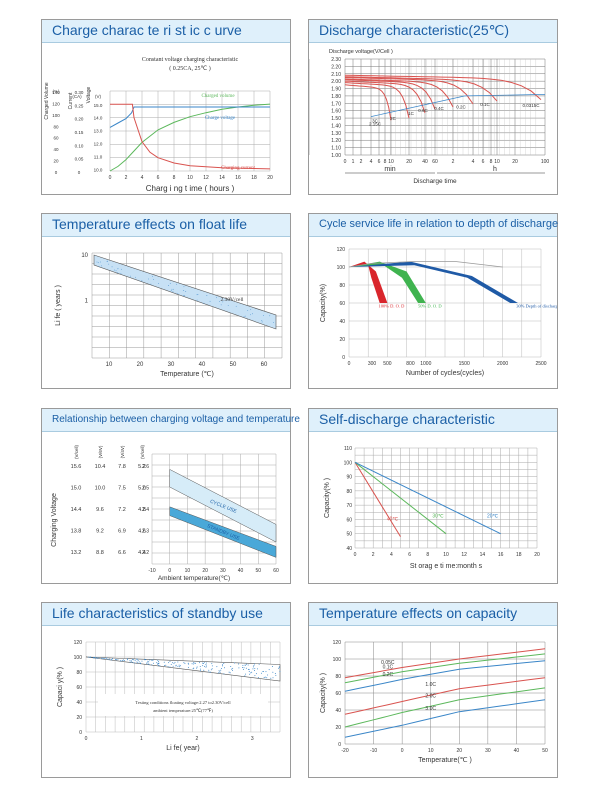 This screenshot has width=600, height=800. What do you see at coordinates (122, 451) in the screenshot?
I see `column-head: (V/4V)` at bounding box center [122, 451].